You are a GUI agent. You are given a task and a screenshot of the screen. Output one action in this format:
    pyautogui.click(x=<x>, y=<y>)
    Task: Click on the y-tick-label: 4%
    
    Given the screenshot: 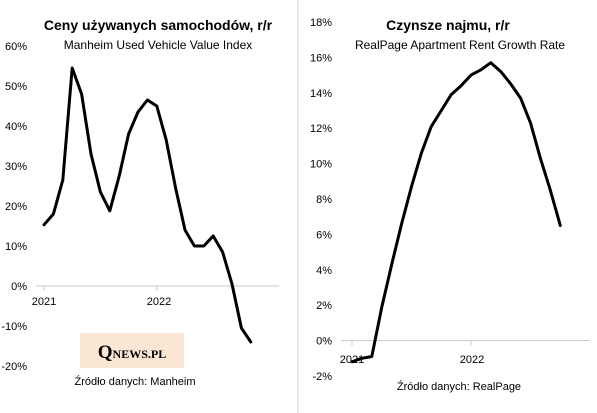 What is the action you would take?
    pyautogui.click(x=324, y=271)
    